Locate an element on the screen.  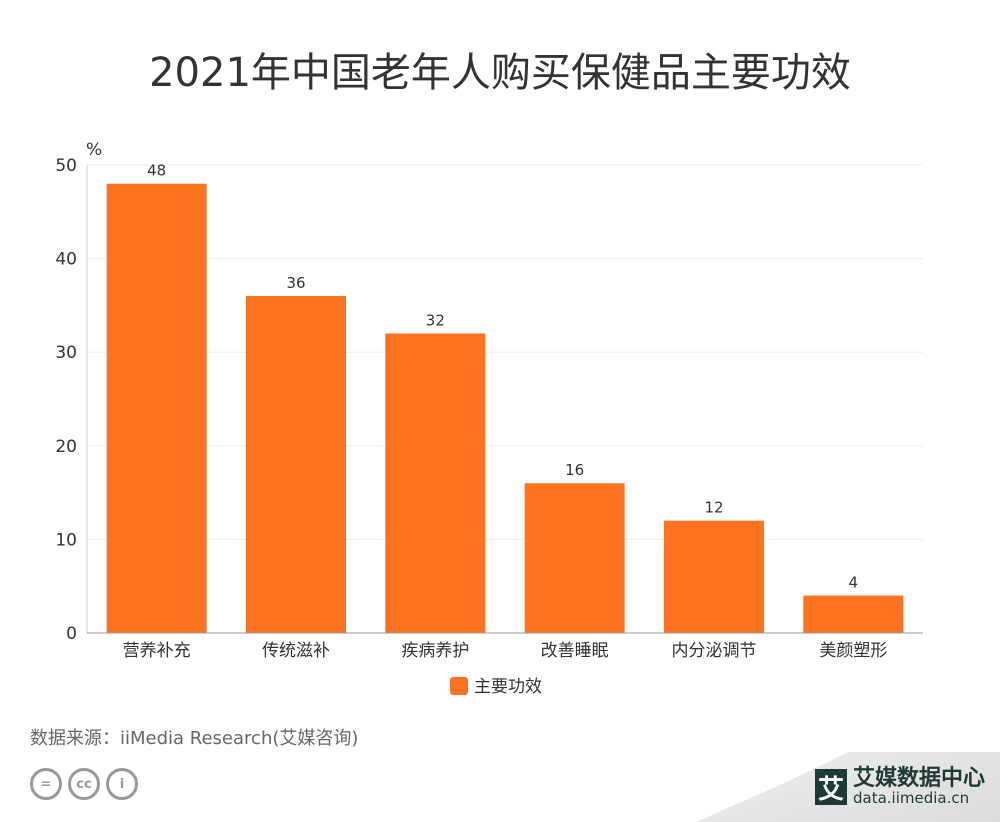
y-tick-label: 50 is located at coordinates (66, 166).